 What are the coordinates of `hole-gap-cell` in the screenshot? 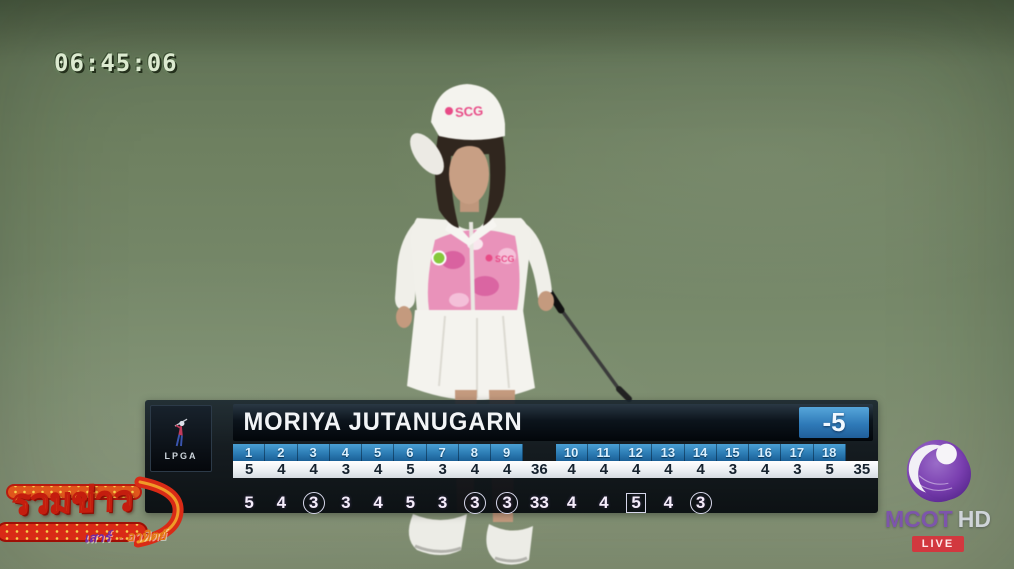 It's located at (539, 452).